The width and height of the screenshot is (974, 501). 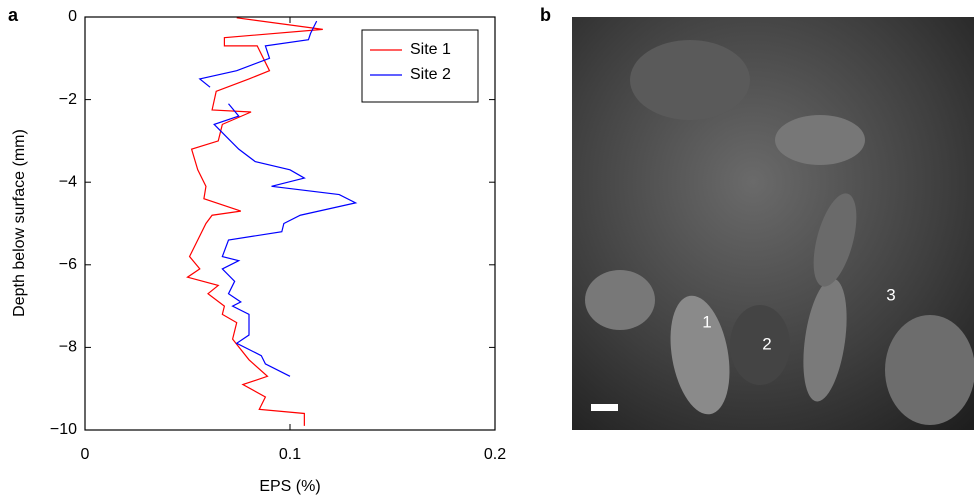 I want to click on scale-bar, so click(x=604, y=407).